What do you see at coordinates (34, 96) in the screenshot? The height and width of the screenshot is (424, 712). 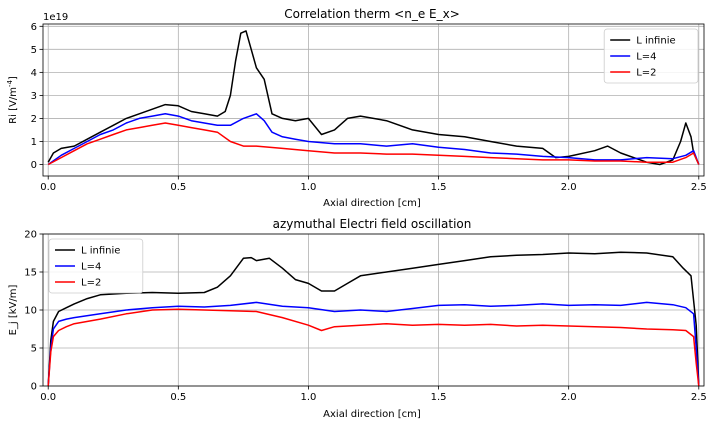 I see `y-tick-label: 3` at bounding box center [34, 96].